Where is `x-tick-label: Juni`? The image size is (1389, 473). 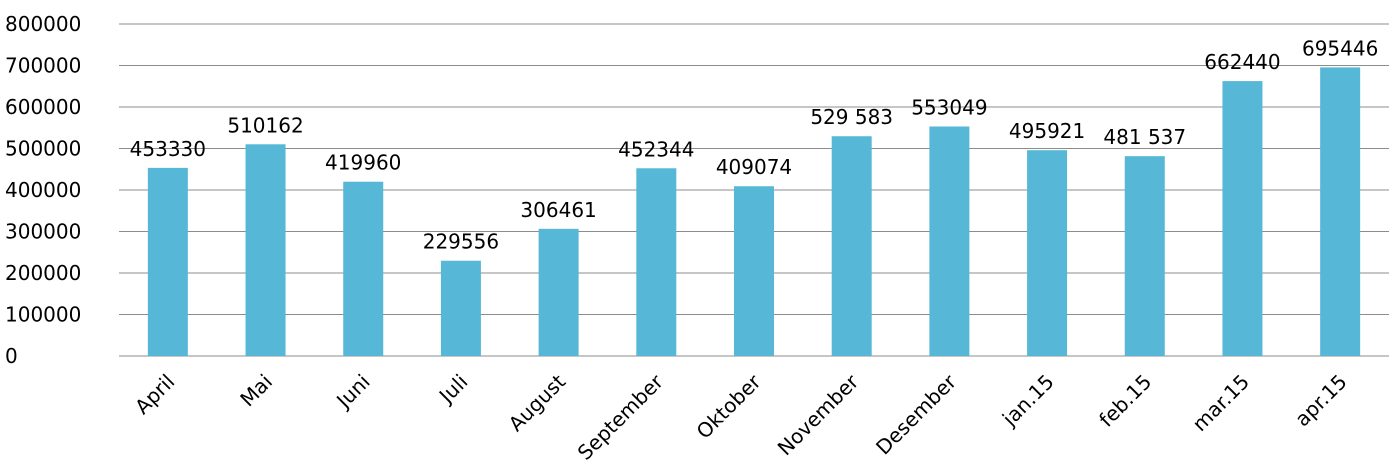 x-tick-label: Juni is located at coordinates (352, 392).